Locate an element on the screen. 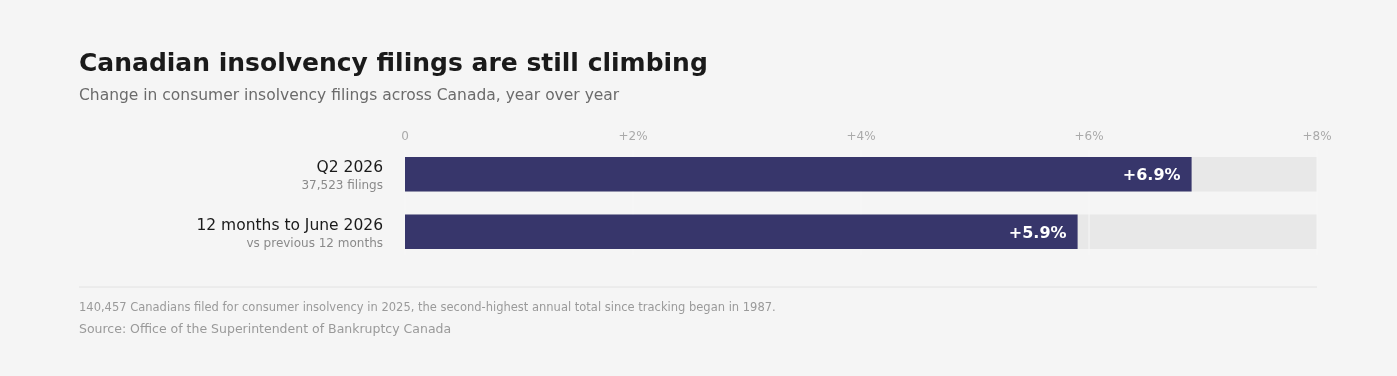  x-tick-label: 0 is located at coordinates (405, 136).